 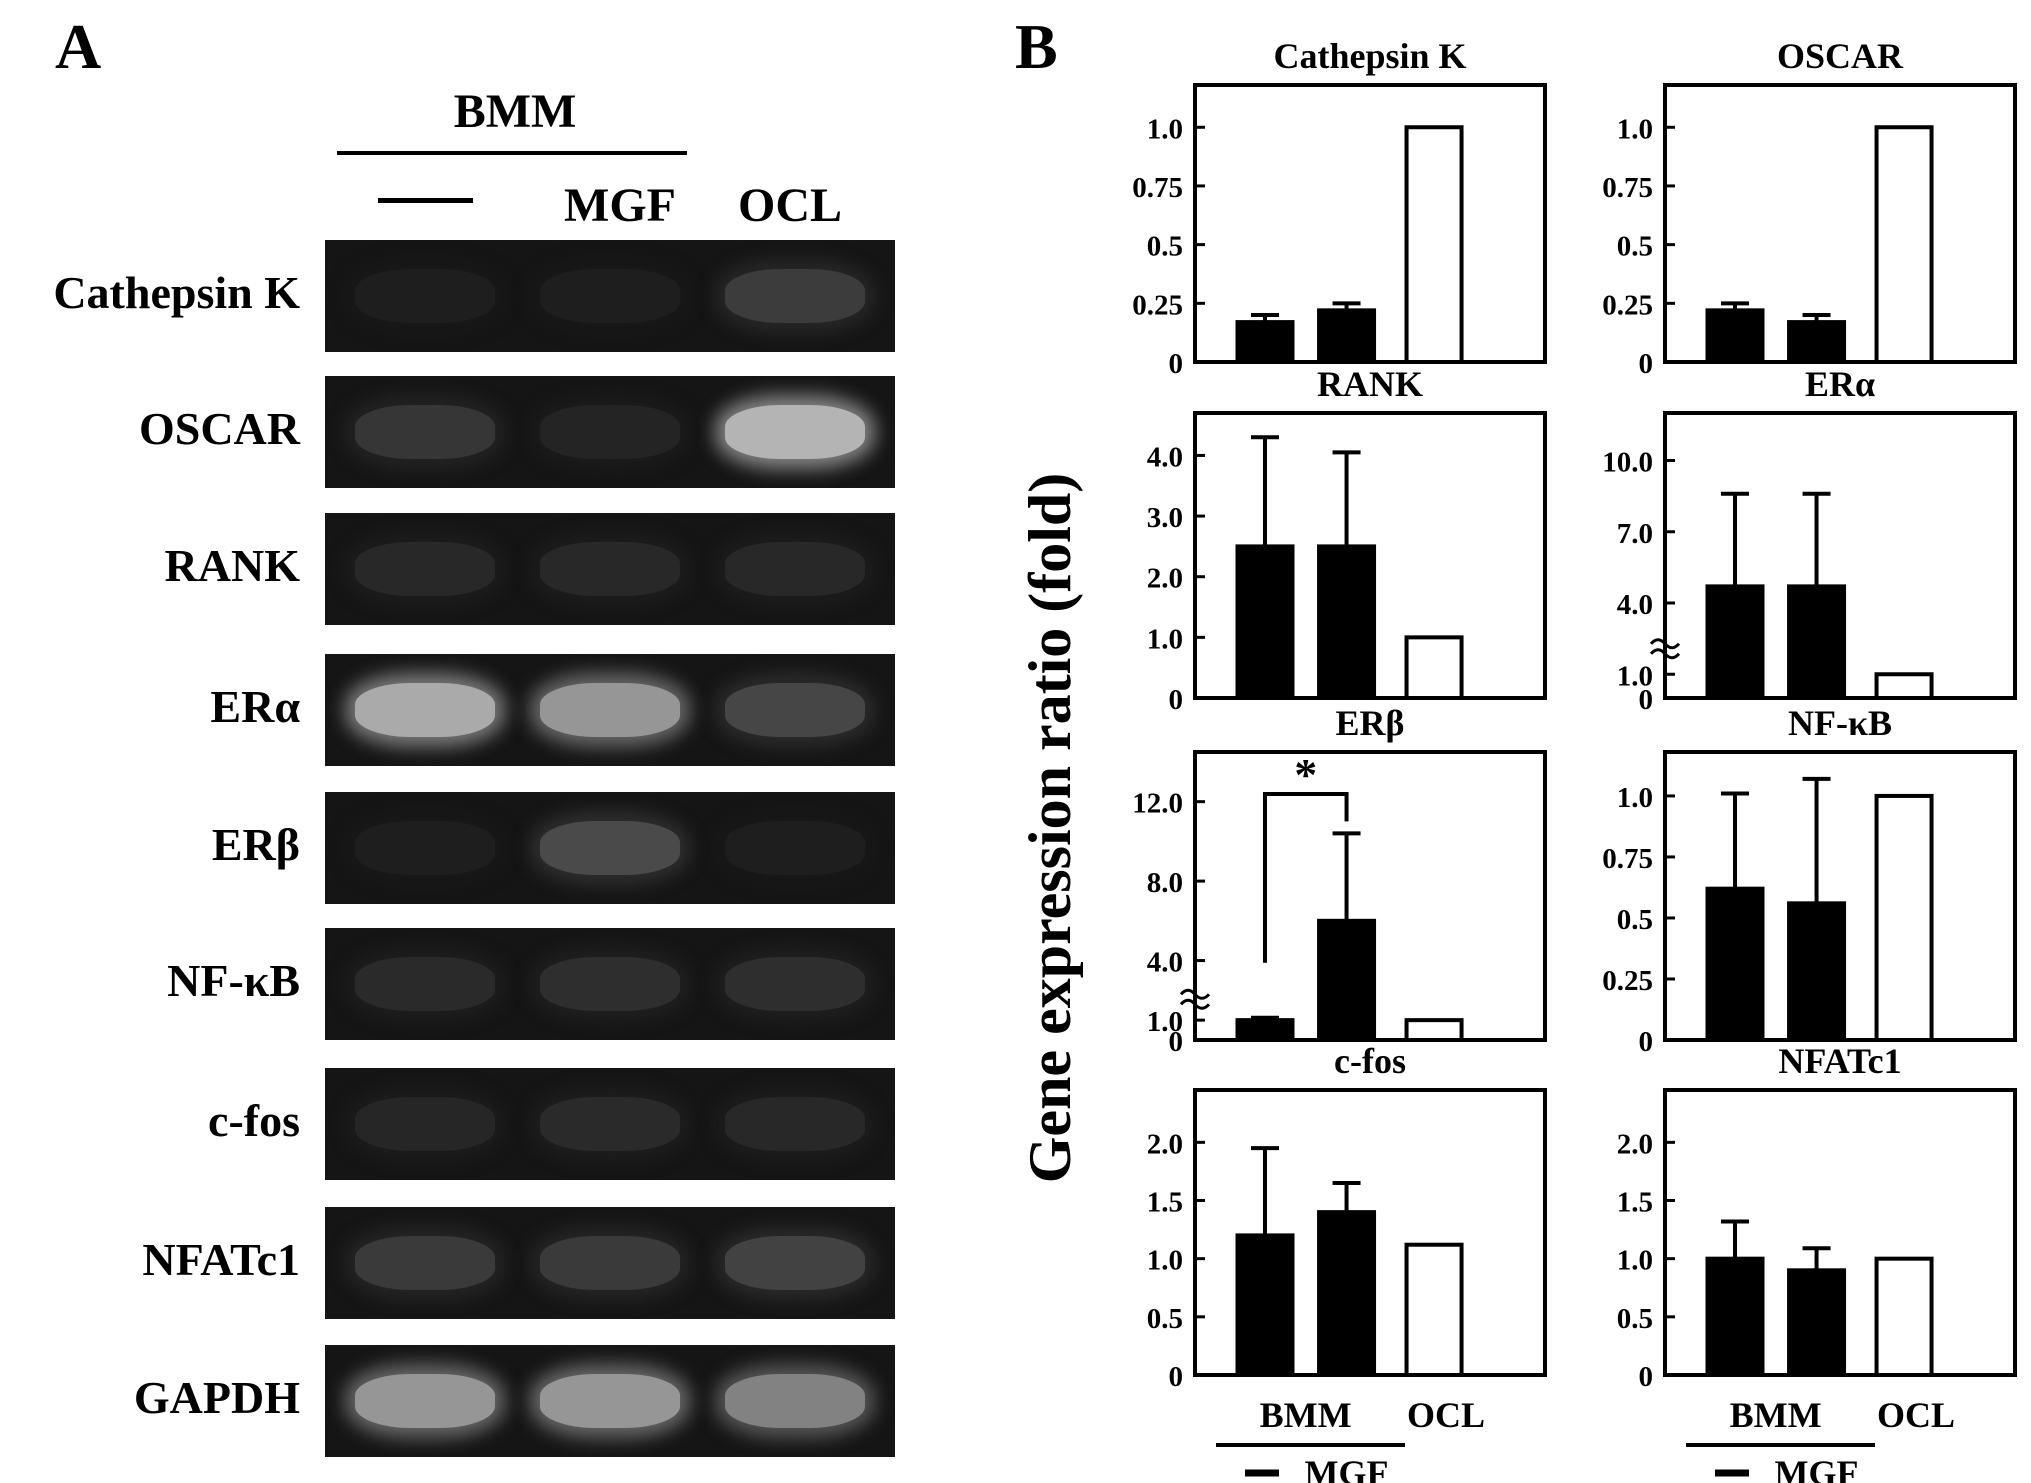 What do you see at coordinates (620, 205) in the screenshot?
I see `mgf-column-label: MGF` at bounding box center [620, 205].